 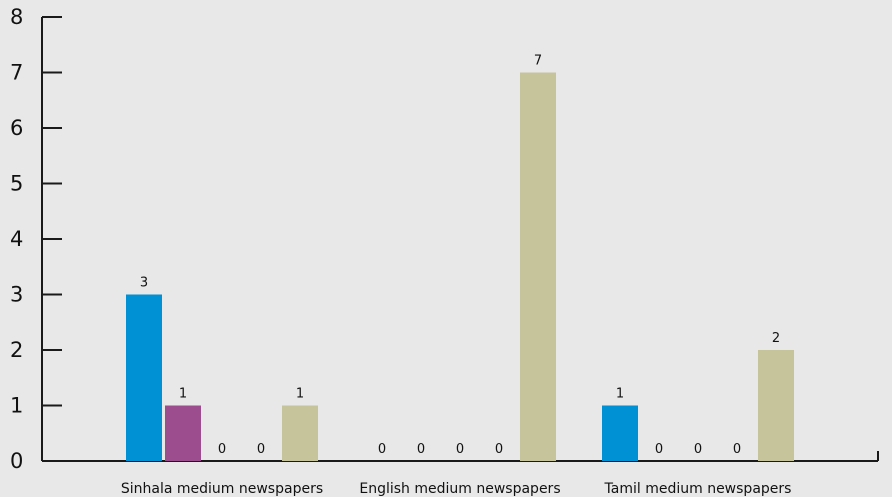 I want to click on bar-data-label: 7, so click(x=538, y=61).